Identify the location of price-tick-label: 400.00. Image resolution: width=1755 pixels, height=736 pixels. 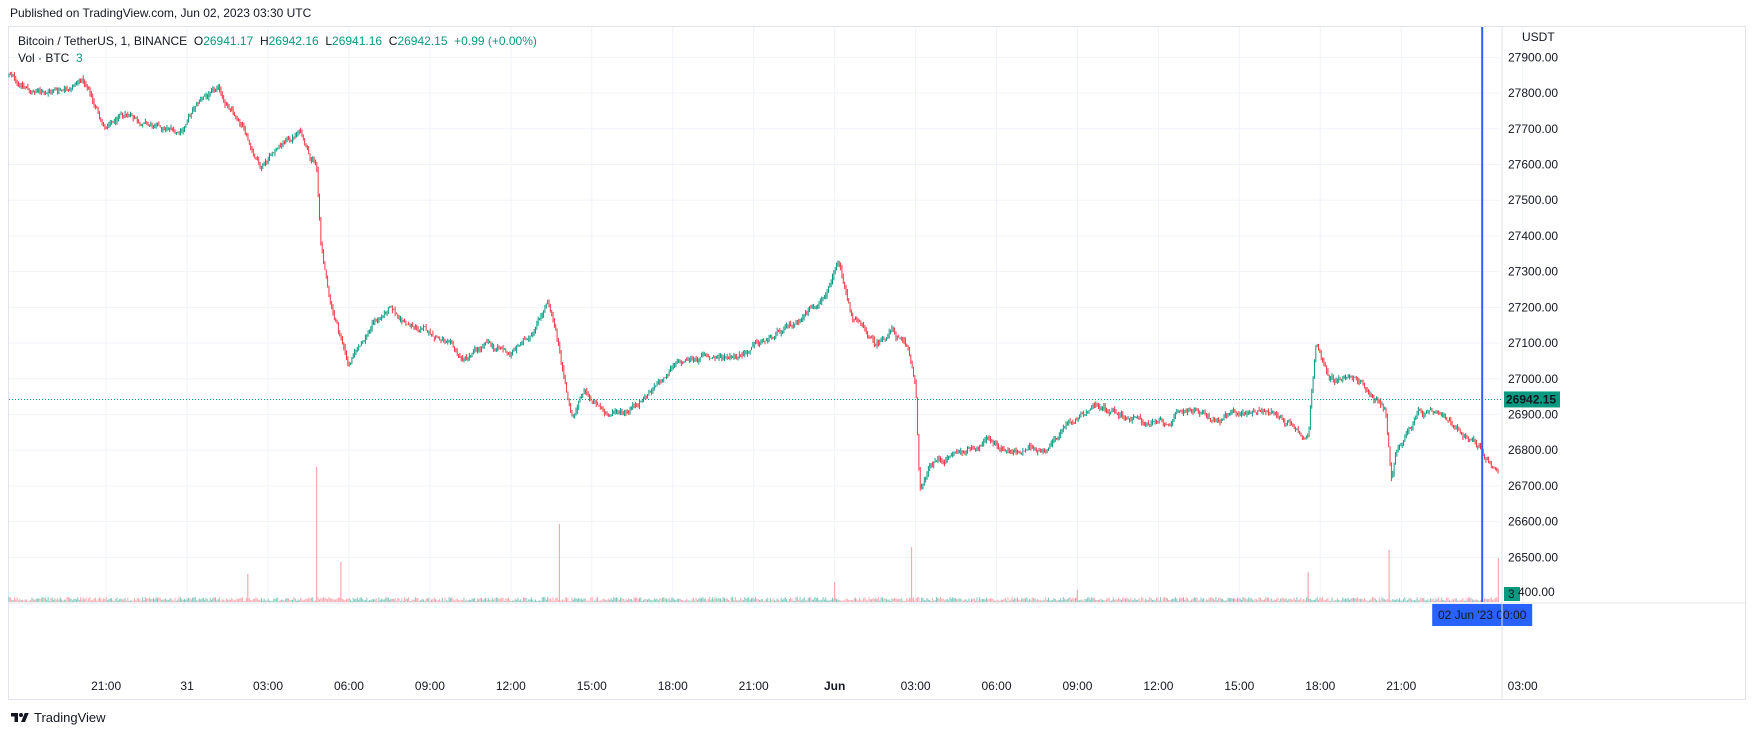
(1536, 592).